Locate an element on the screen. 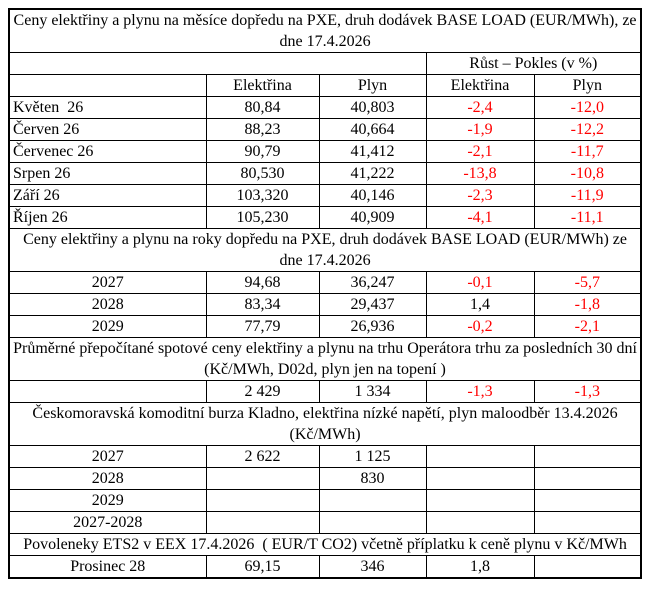 The height and width of the screenshot is (596, 647). value-cell: 830 is located at coordinates (372, 478).